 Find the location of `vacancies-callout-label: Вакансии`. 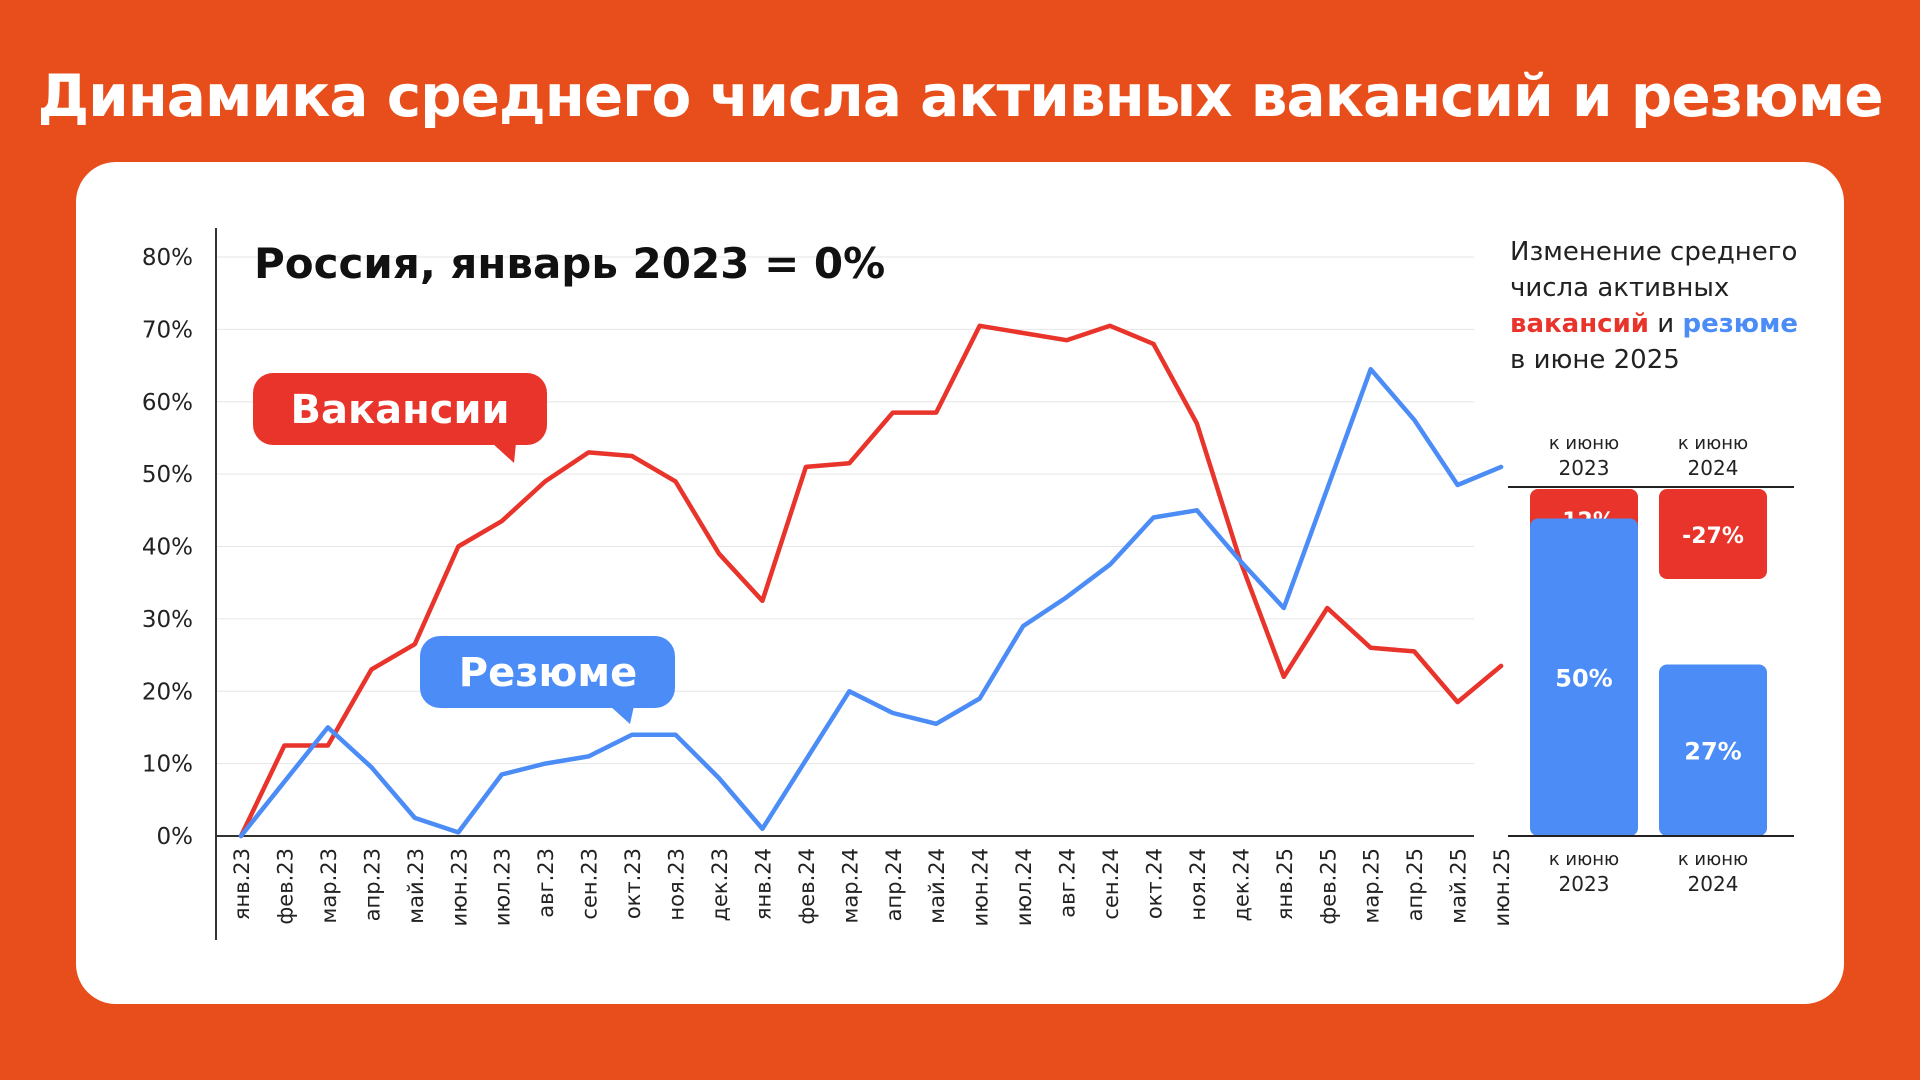

vacancies-callout-label: Вакансии is located at coordinates (399, 410).